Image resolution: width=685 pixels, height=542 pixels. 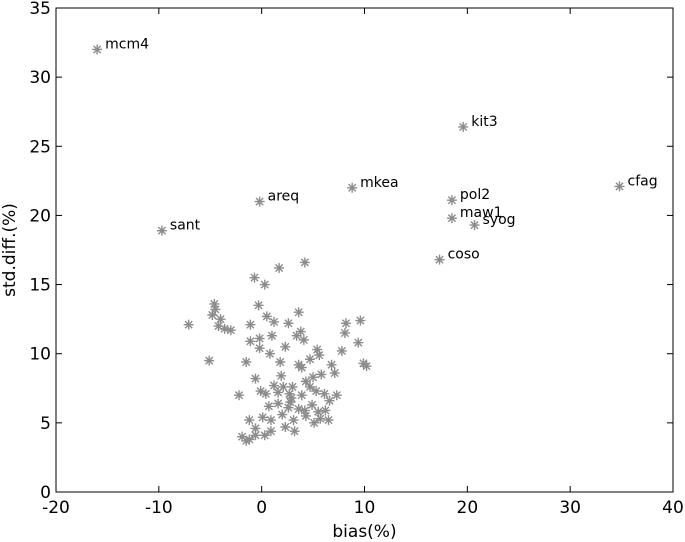 What do you see at coordinates (379, 183) in the screenshot?
I see `point-label: mkea` at bounding box center [379, 183].